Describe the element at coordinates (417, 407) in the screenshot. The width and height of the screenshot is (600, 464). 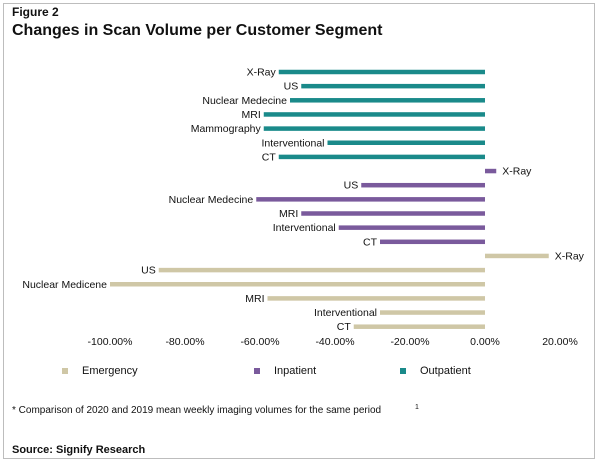
I see `footnote-marker: 1` at that location.